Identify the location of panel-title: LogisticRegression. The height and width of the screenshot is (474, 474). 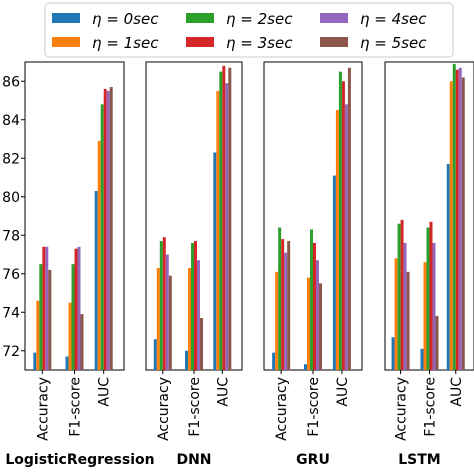
(79, 460).